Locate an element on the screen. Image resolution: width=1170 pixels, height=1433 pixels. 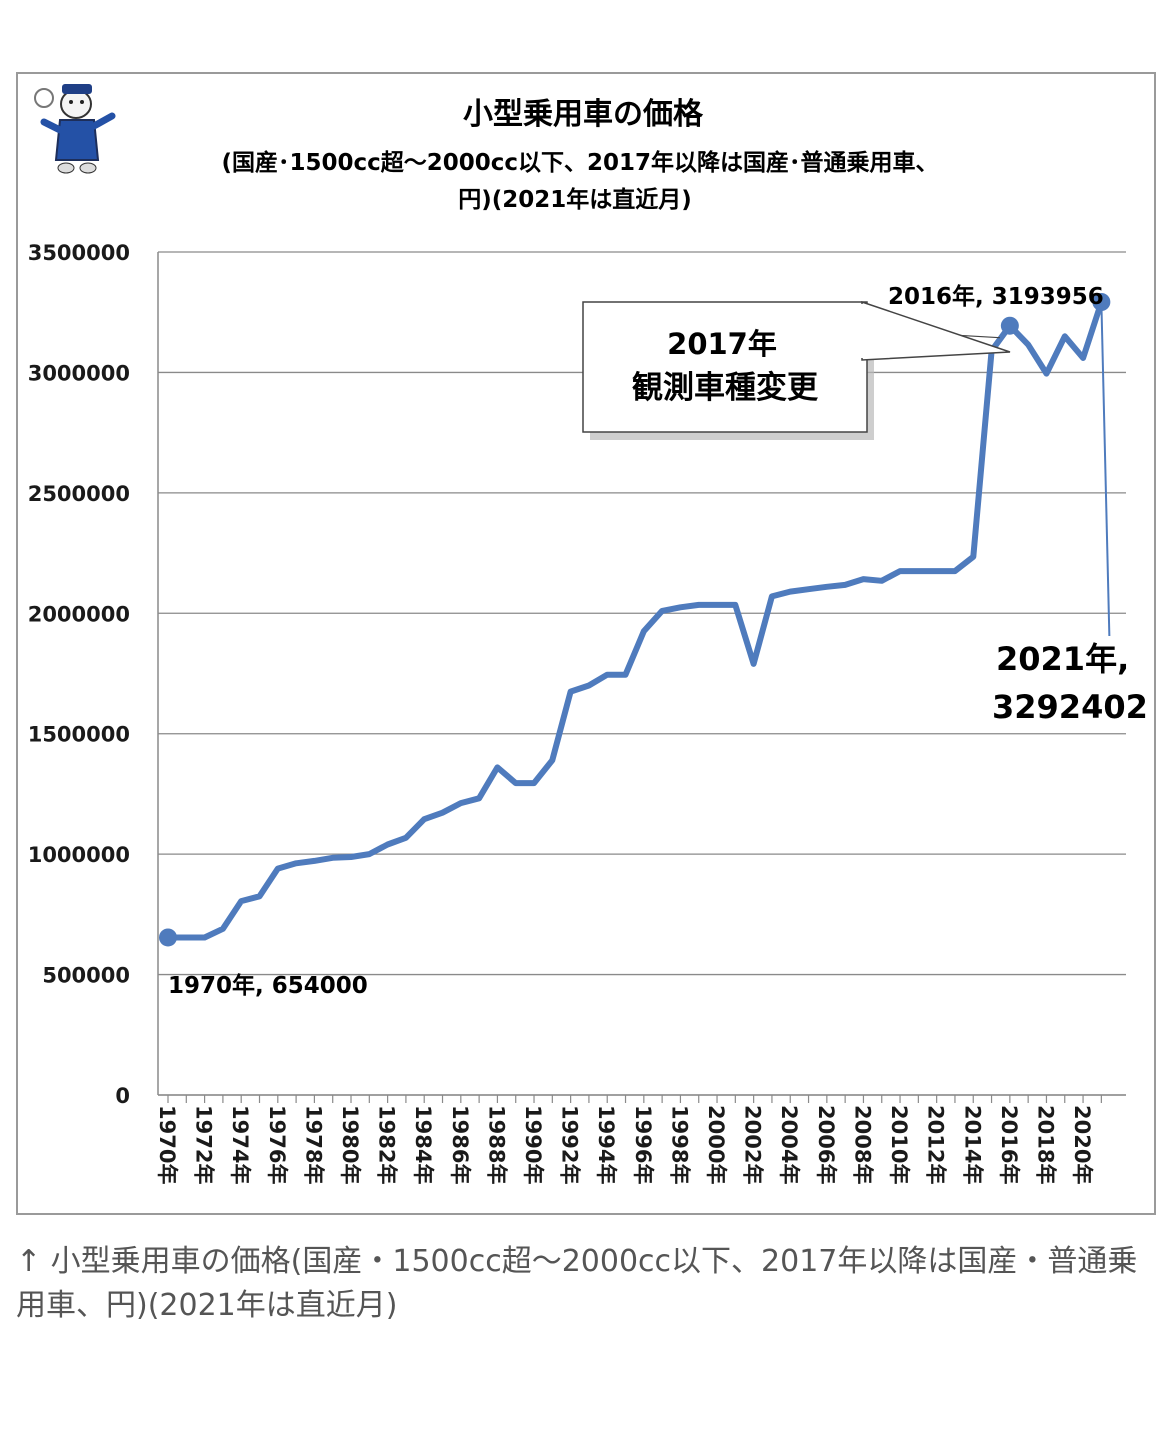
y-tick-label: 1000000 is located at coordinates (79, 855).